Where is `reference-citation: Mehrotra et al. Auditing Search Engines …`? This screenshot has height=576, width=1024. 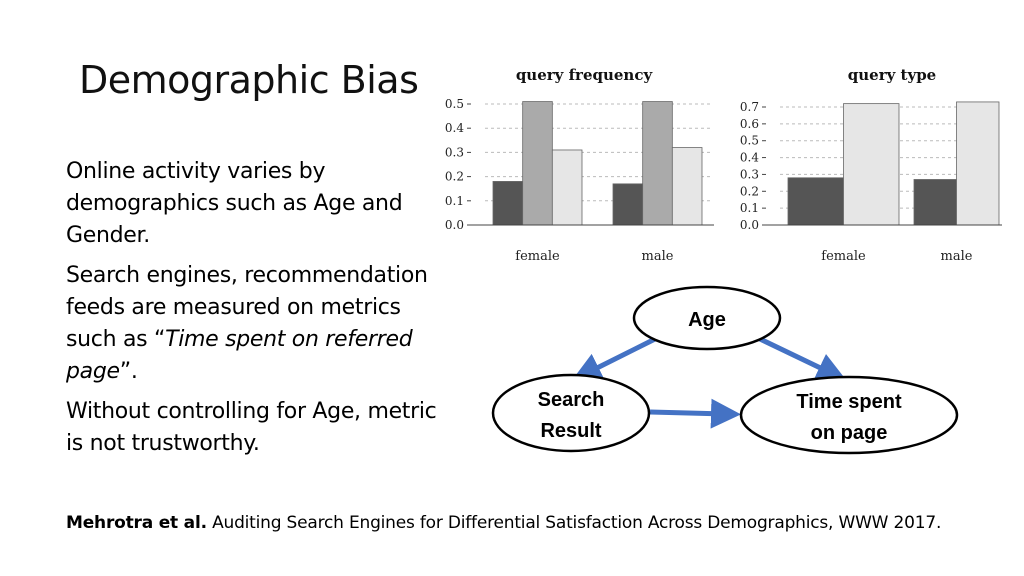 reference-citation: Mehrotra et al. Auditing Search Engines … is located at coordinates (531, 523).